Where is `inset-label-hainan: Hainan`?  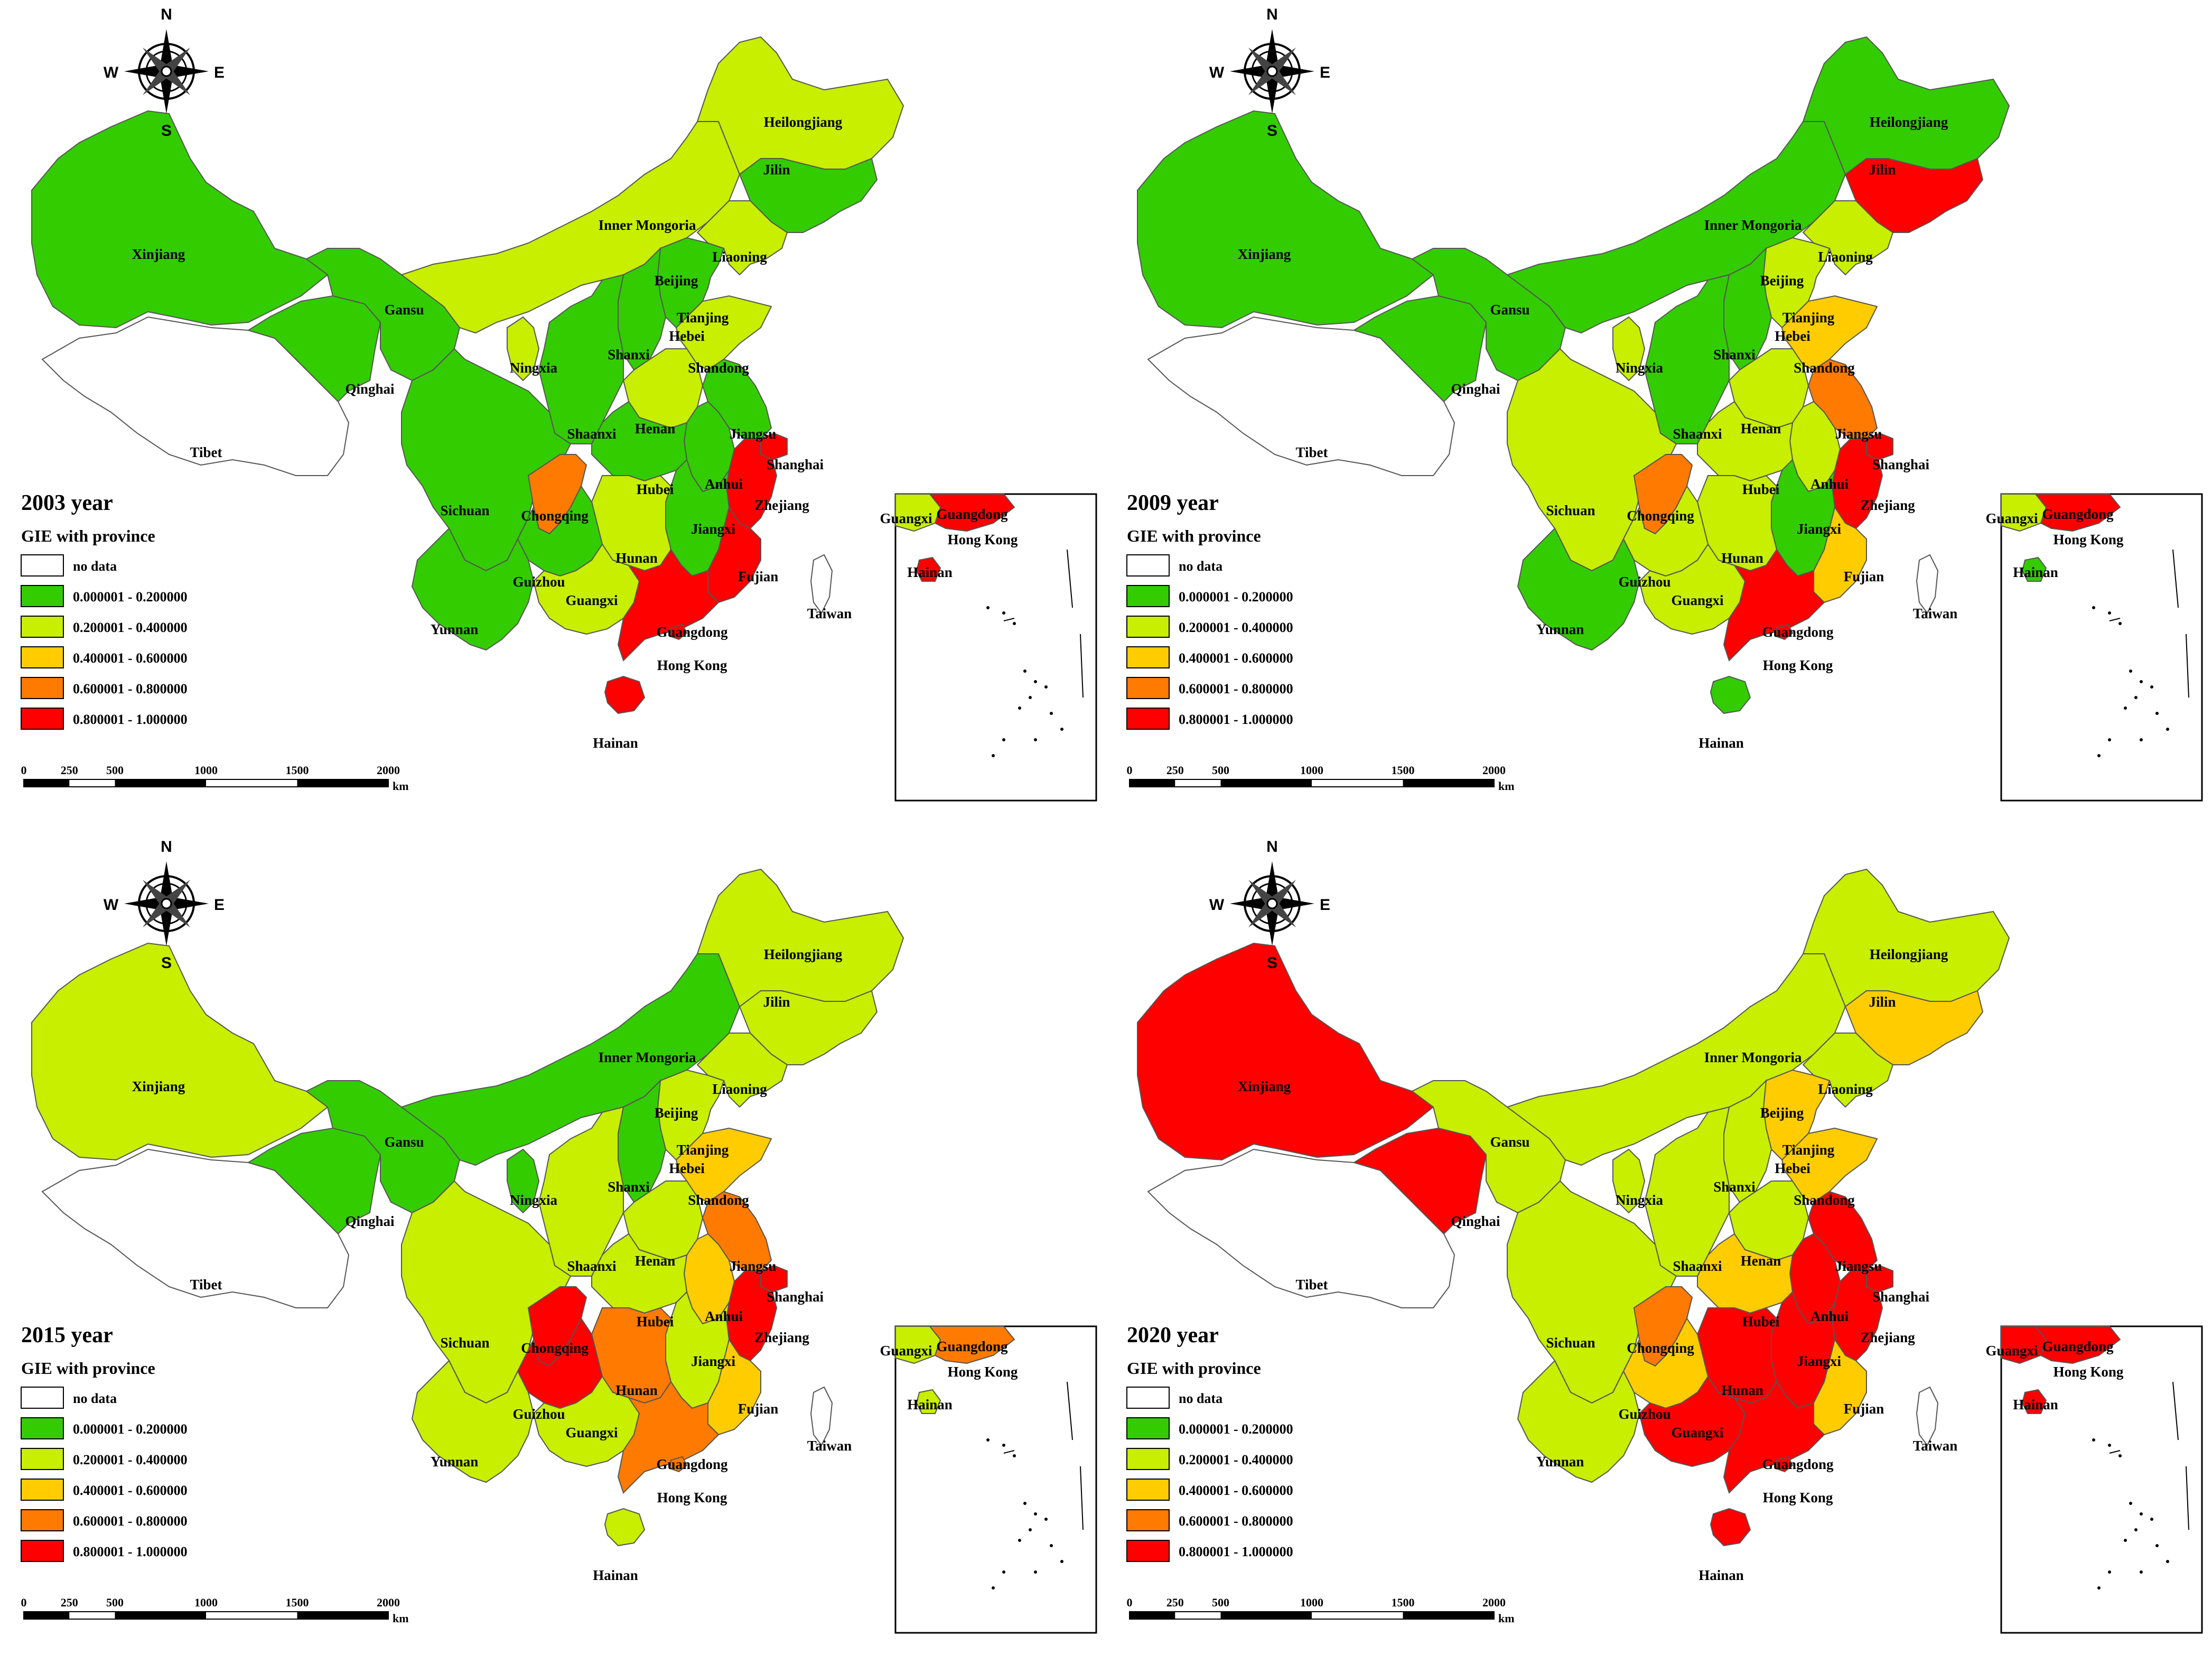 inset-label-hainan: Hainan is located at coordinates (2035, 572).